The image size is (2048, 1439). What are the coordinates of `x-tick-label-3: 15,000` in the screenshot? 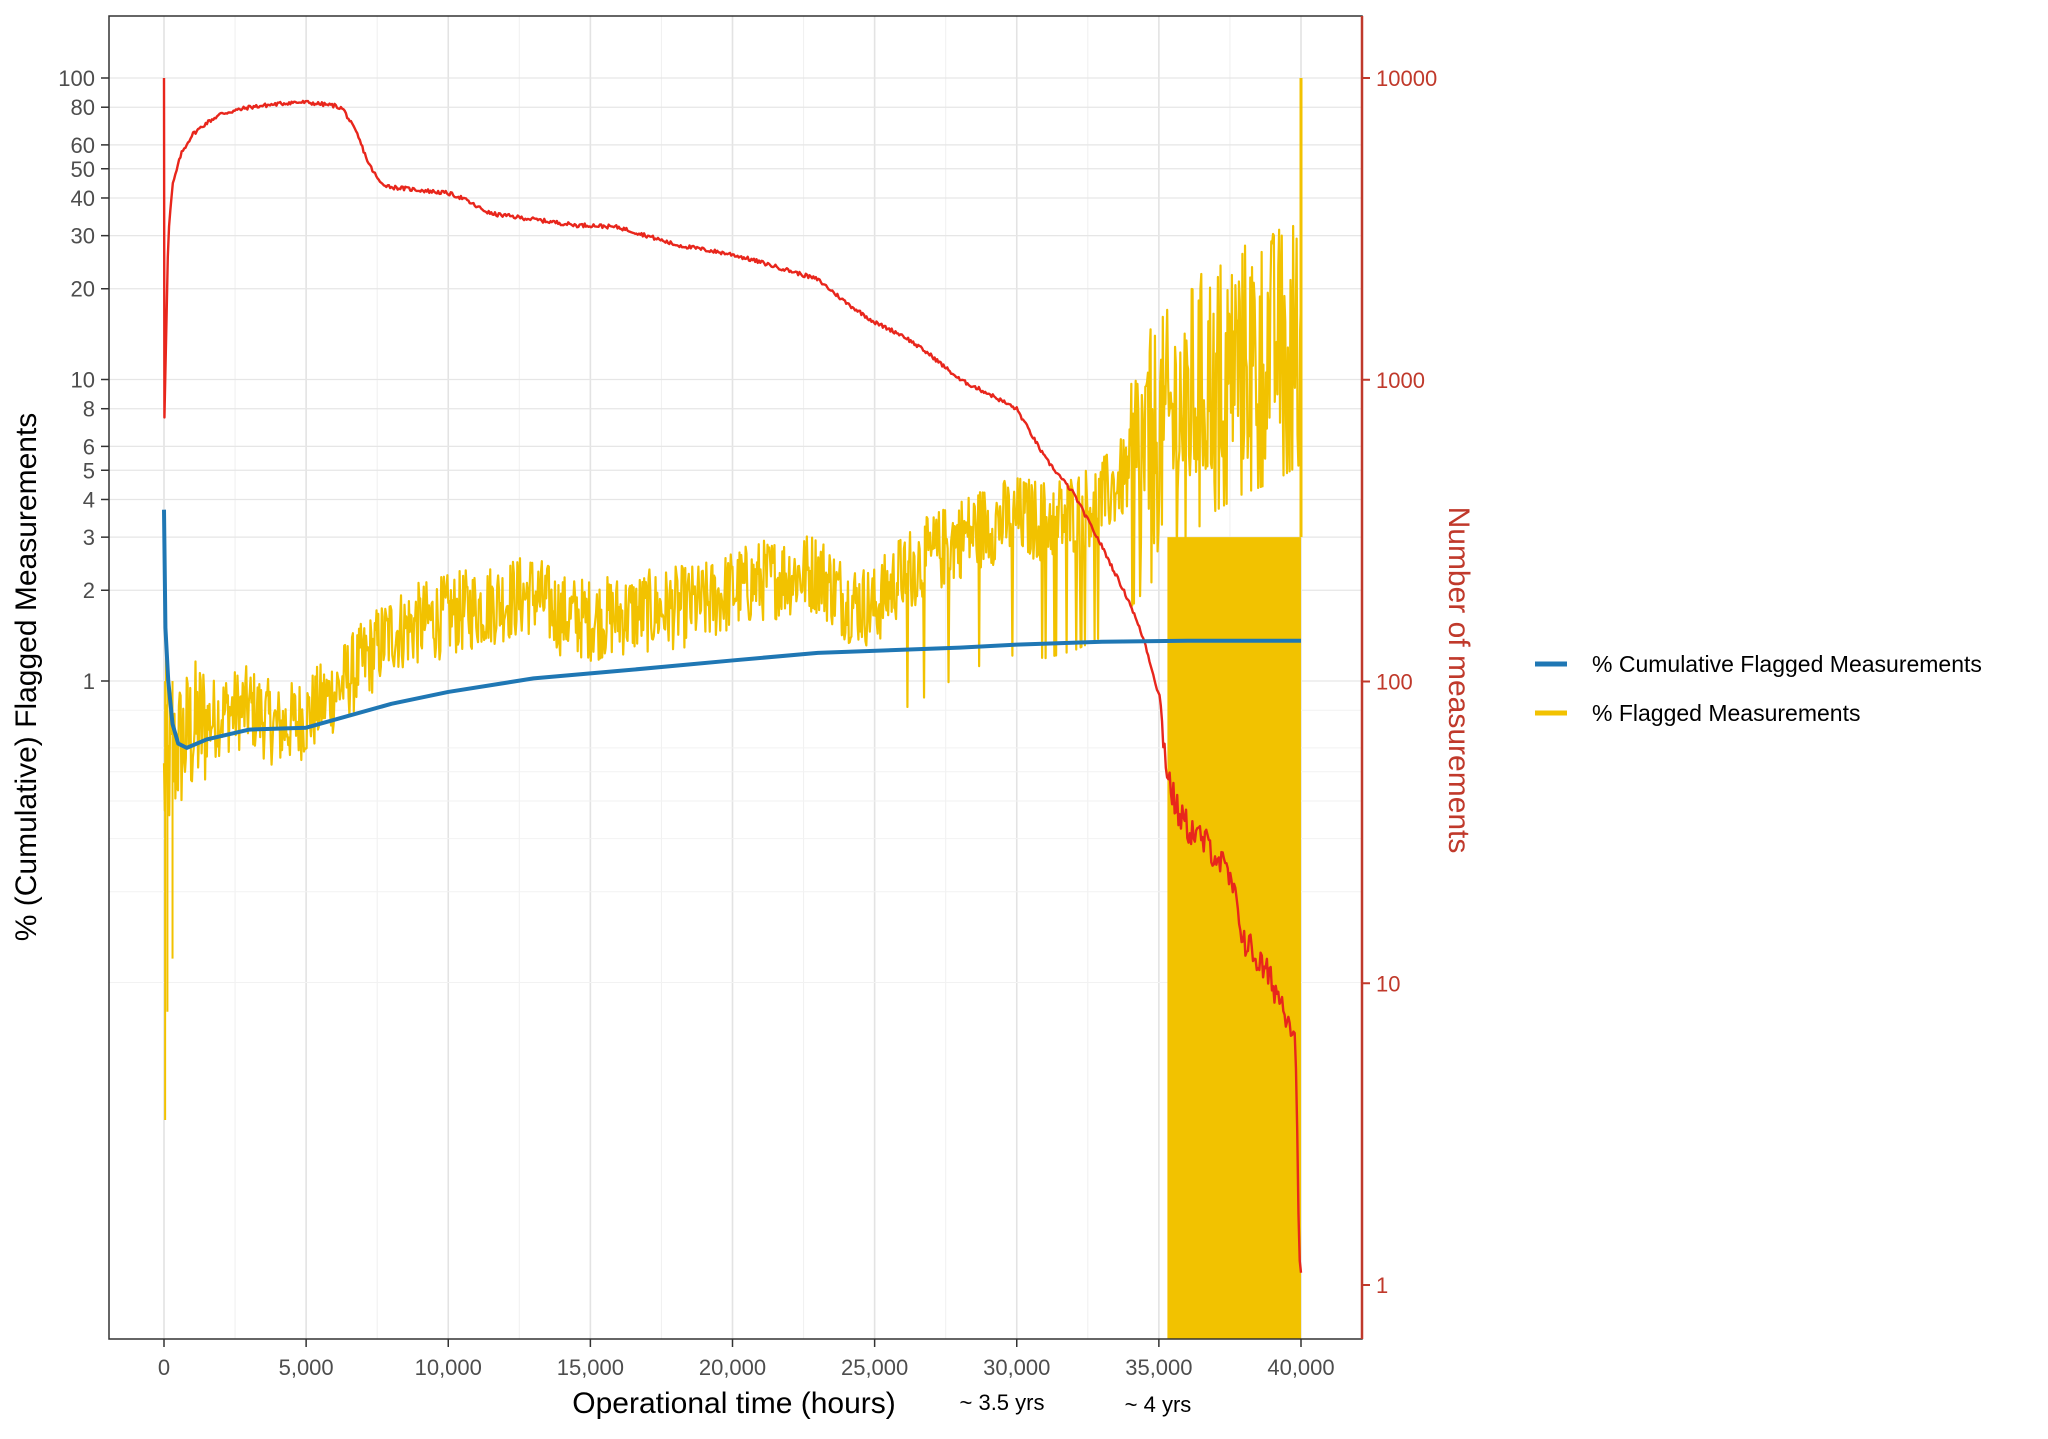 It's located at (590, 1367).